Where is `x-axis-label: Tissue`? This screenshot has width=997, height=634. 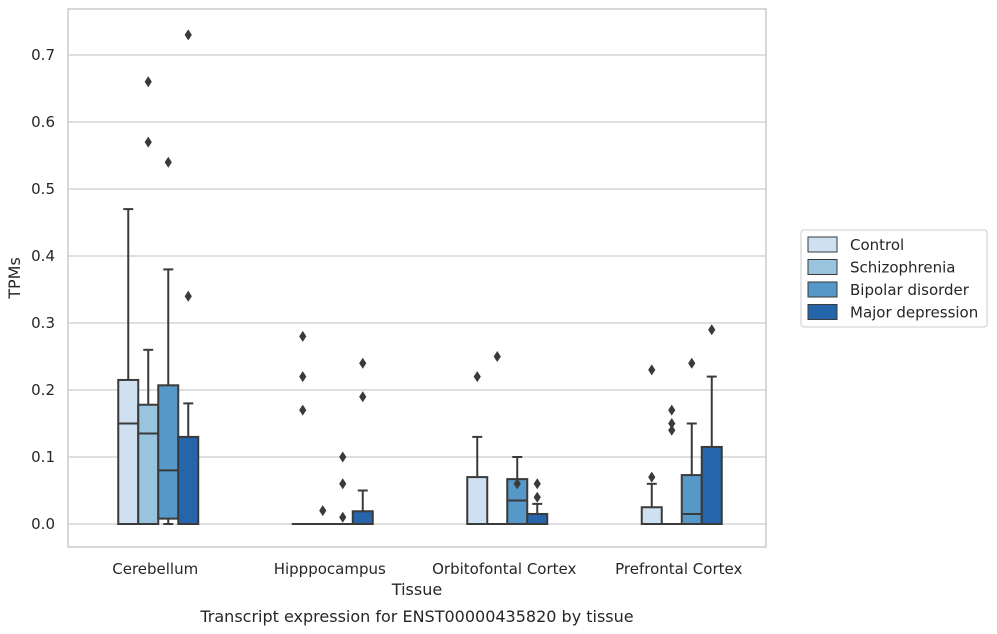
x-axis-label: Tissue is located at coordinates (416, 589).